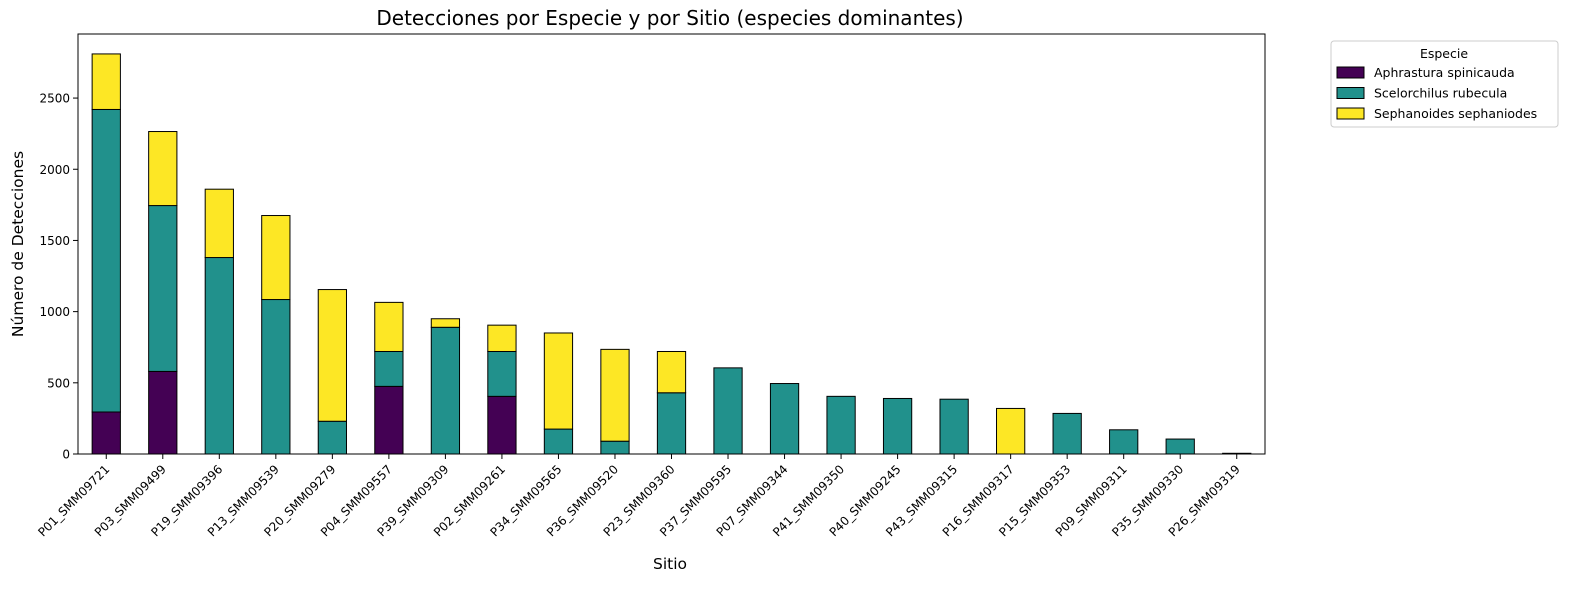 The height and width of the screenshot is (594, 1588). Describe the element at coordinates (58, 277) in the screenshot. I see `y-axis: 0 500 1000 1500 2000 2500` at that location.